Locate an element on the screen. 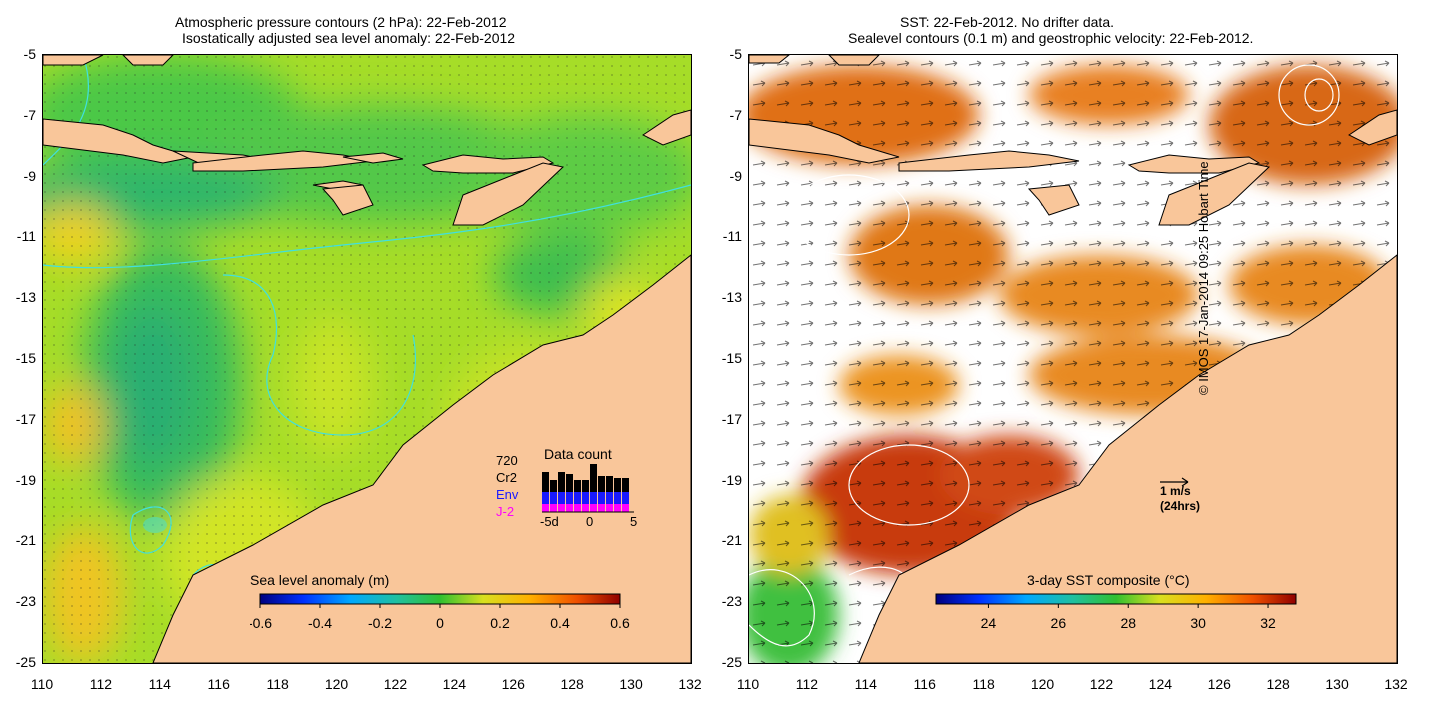 This screenshot has width=1440, height=710. left-lon-tick: 114 is located at coordinates (159, 684).